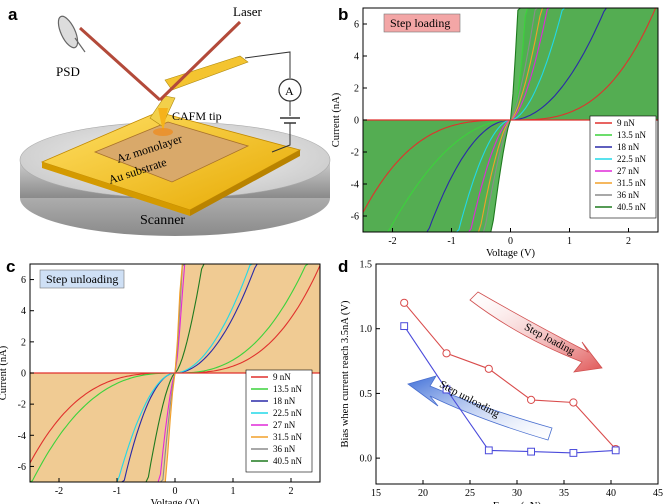  Describe the element at coordinates (162, 220) in the screenshot. I see `scanner-label: Scanner` at that location.